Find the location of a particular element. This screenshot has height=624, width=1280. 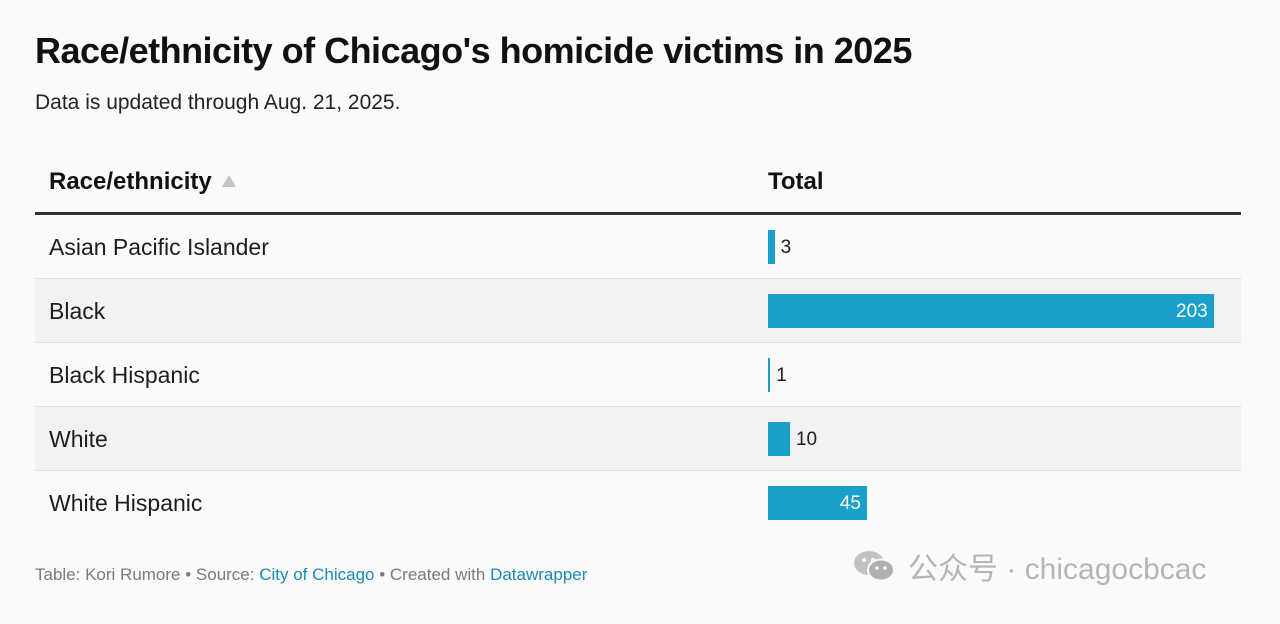

bar-cell: 203 is located at coordinates (991, 311).